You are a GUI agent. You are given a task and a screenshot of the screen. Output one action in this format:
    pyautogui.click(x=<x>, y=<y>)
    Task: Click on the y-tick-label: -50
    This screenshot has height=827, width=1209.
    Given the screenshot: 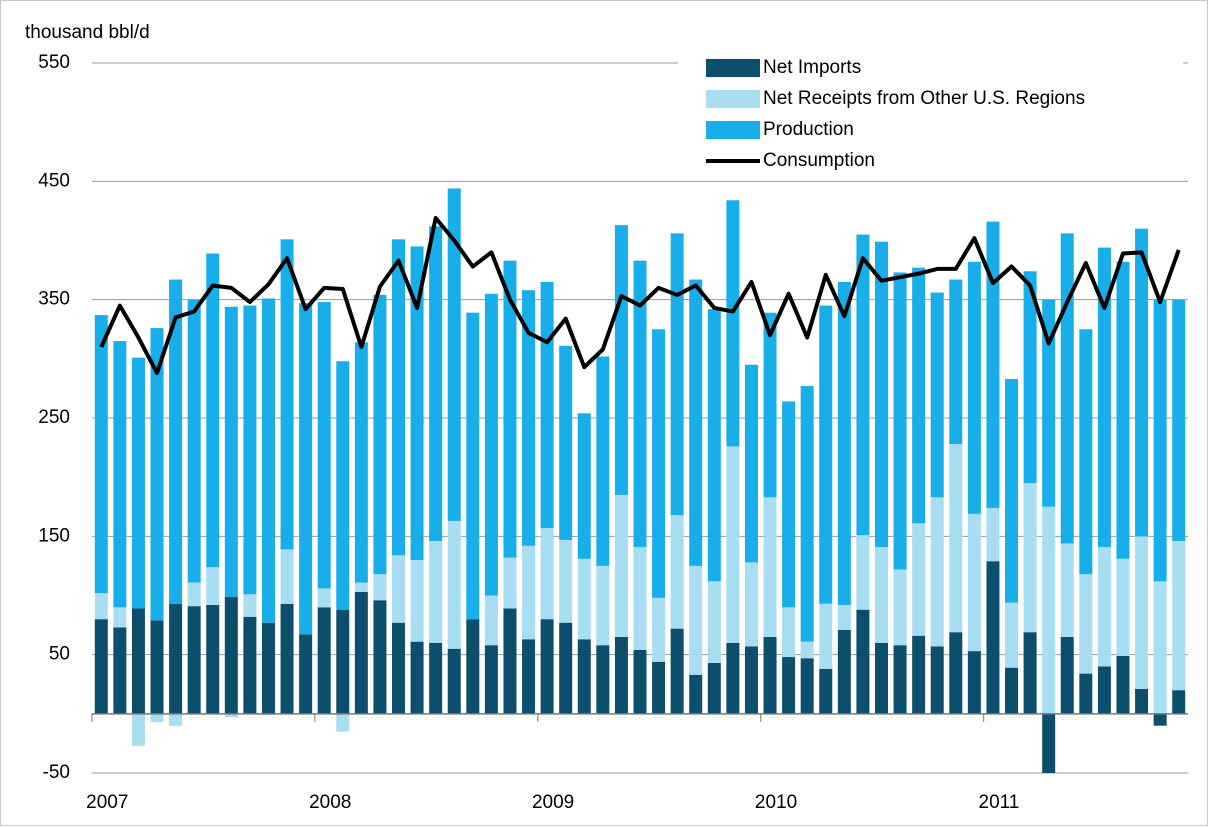 What is the action you would take?
    pyautogui.click(x=56, y=772)
    